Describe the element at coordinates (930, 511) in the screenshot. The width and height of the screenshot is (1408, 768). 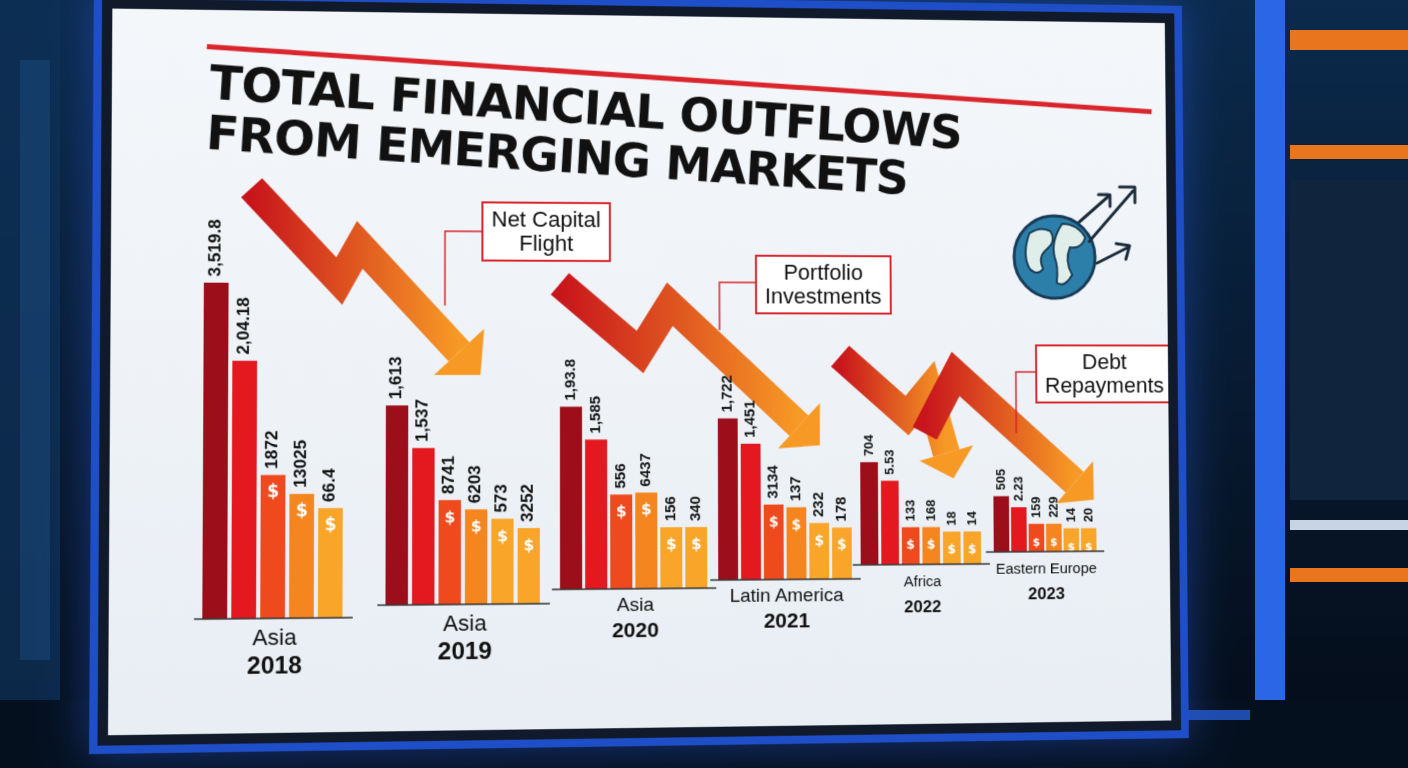
I see `data-label-2022-4: 168` at that location.